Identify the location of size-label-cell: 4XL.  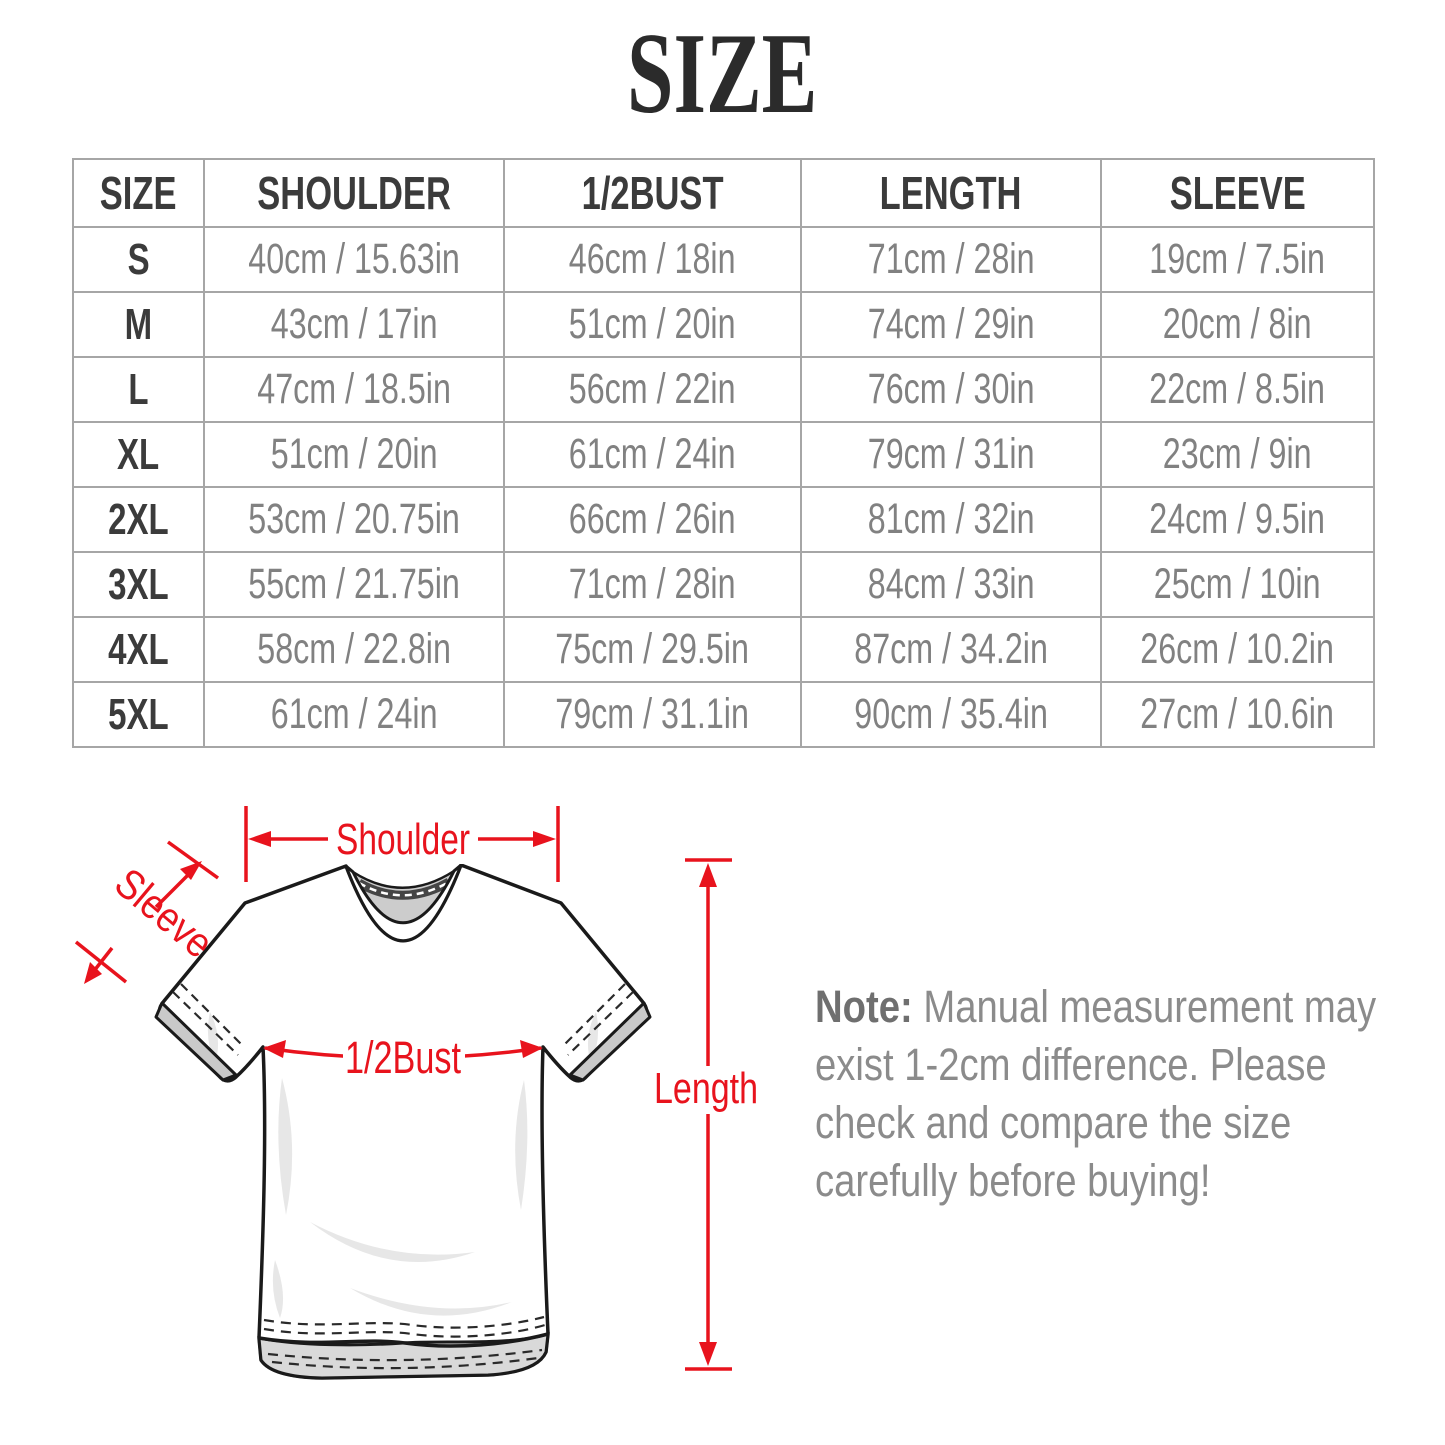
(138, 649).